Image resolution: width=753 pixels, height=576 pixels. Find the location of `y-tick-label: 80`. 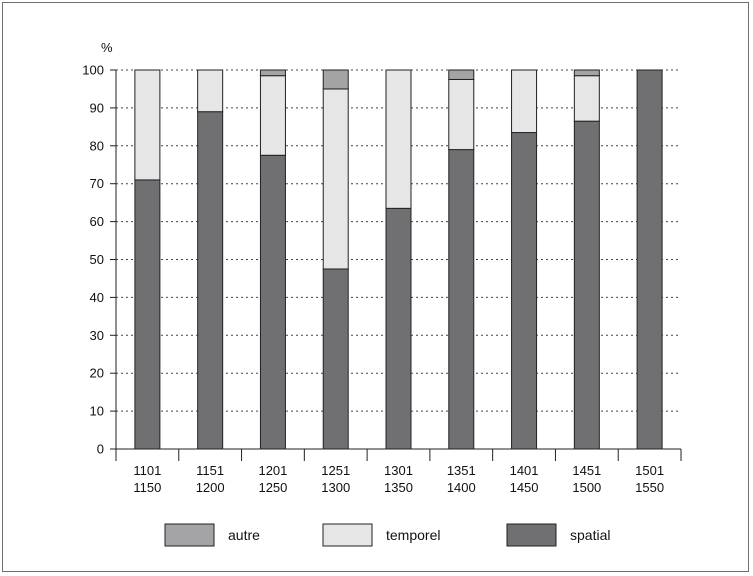

y-tick-label: 80 is located at coordinates (97, 145).